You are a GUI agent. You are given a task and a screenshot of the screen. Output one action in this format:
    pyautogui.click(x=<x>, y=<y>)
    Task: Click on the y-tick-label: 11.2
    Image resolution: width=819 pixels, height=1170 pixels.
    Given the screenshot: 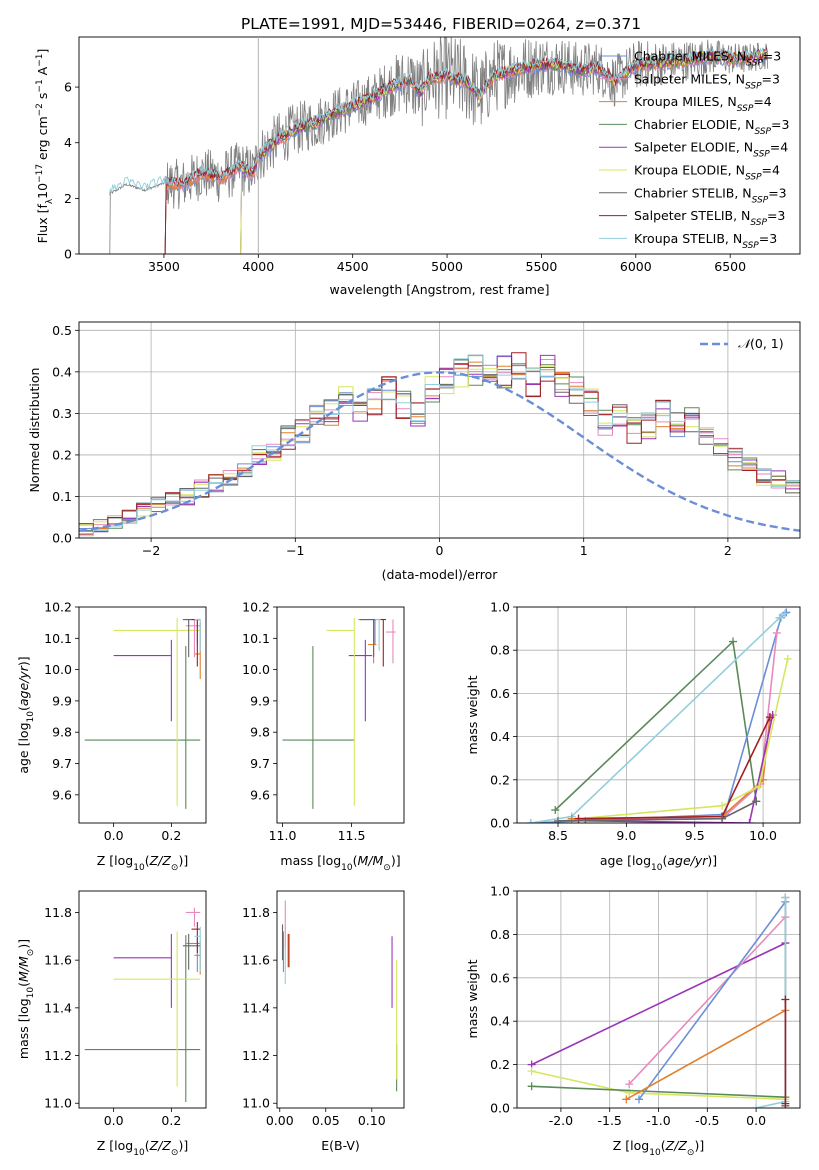 What is the action you would take?
    pyautogui.click(x=58, y=1055)
    